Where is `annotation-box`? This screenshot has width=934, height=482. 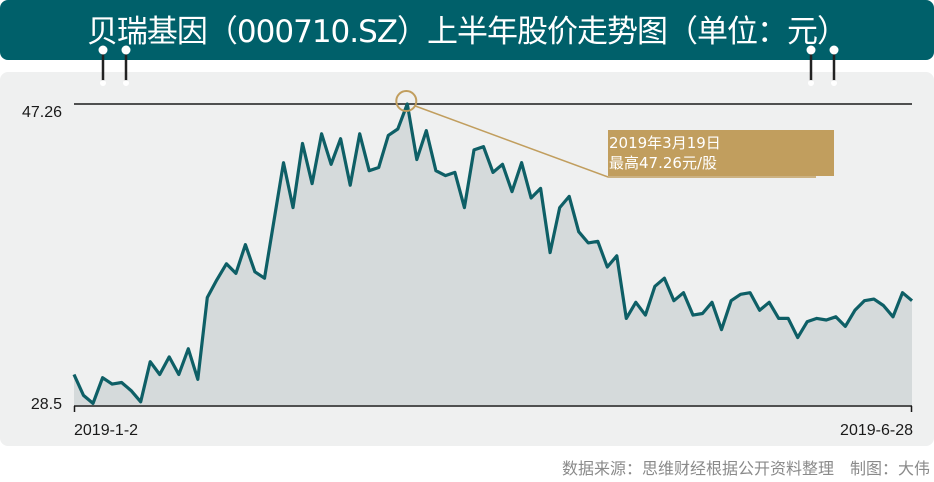
annotation-box is located at coordinates (721, 153).